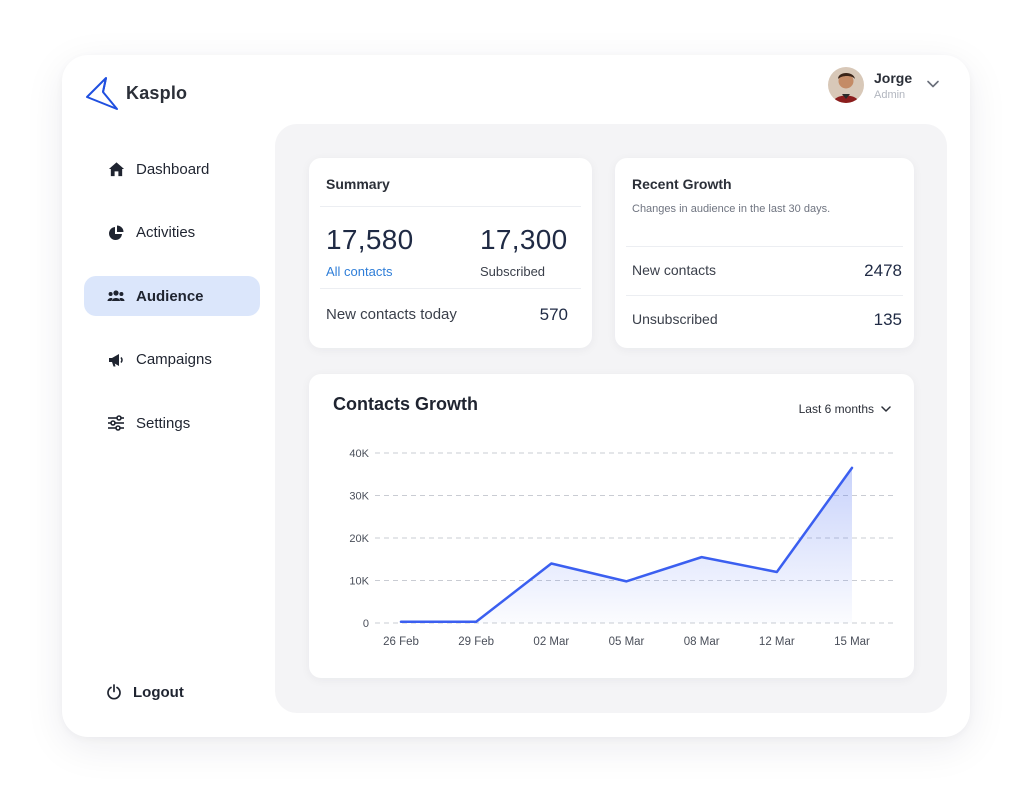 The width and height of the screenshot is (1024, 797). Describe the element at coordinates (359, 582) in the screenshot. I see `y-tick-label: 10K` at that location.